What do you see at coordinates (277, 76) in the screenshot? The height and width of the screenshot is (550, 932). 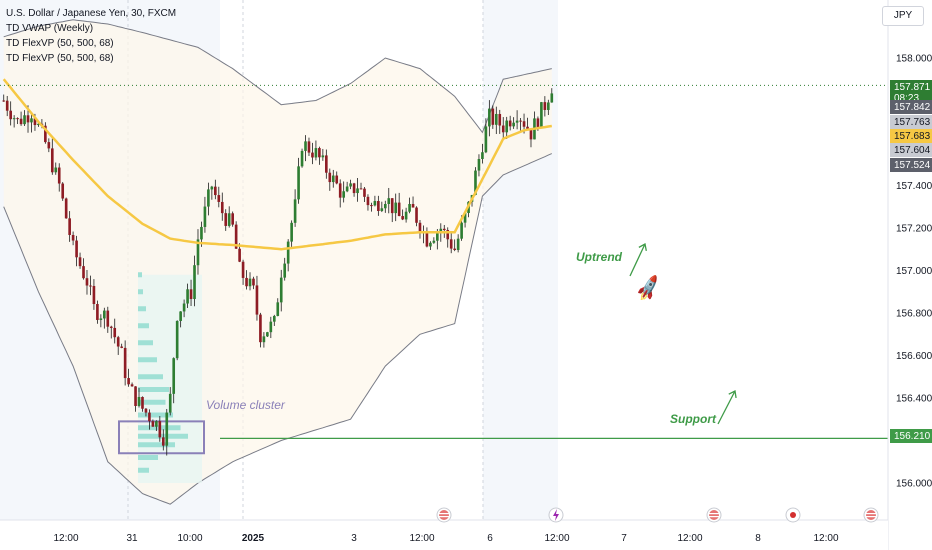 I see `upper-band-line` at bounding box center [277, 76].